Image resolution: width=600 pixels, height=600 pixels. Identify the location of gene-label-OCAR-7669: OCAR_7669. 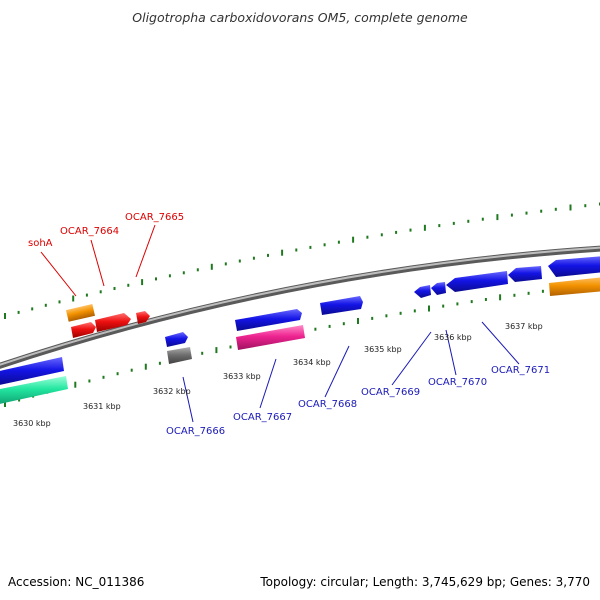
(390, 392).